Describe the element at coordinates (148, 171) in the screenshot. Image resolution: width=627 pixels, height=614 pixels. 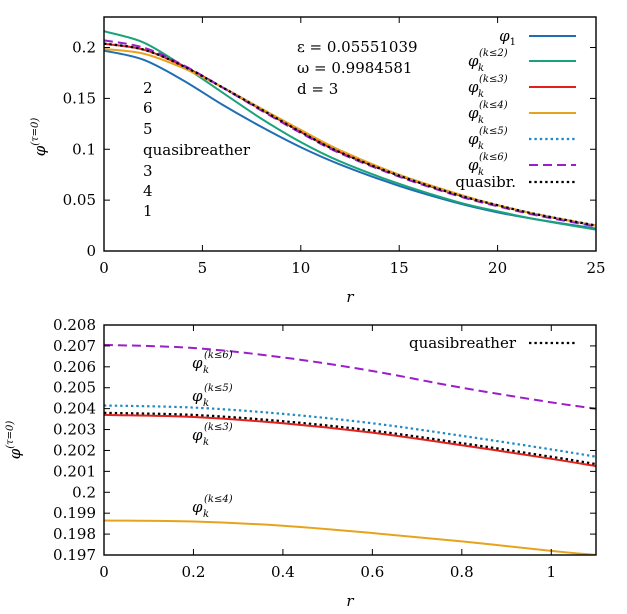
I see `order-list-item: 3` at that location.